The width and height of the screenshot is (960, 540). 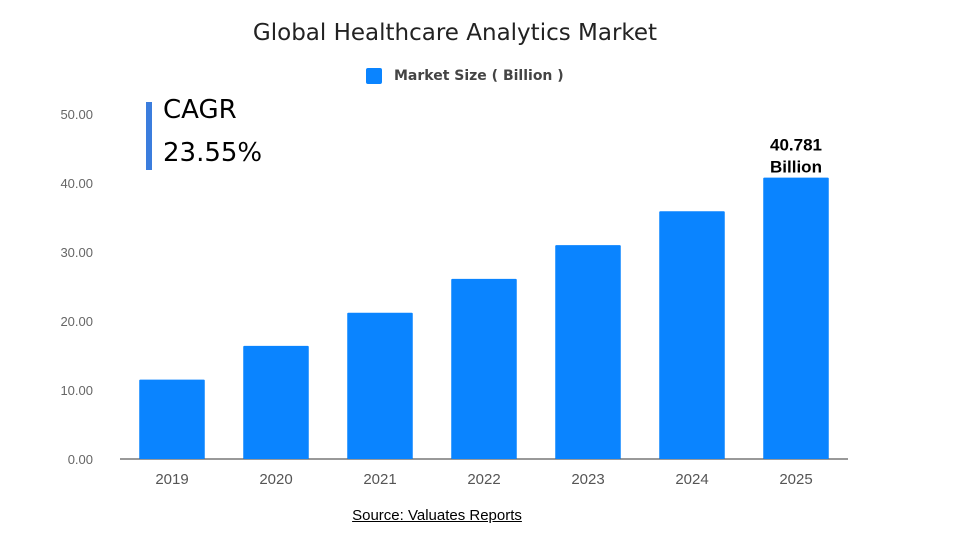 I want to click on y-tick-label: 30.00, so click(x=76, y=252).